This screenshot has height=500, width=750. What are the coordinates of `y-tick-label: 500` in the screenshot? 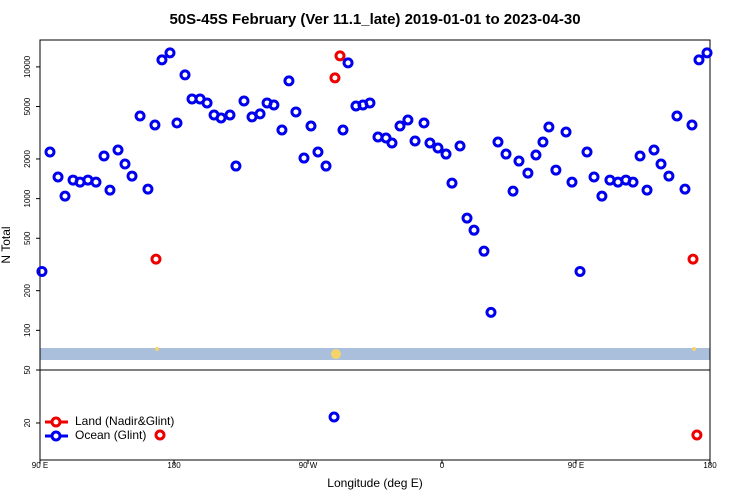 It's located at (27, 238).